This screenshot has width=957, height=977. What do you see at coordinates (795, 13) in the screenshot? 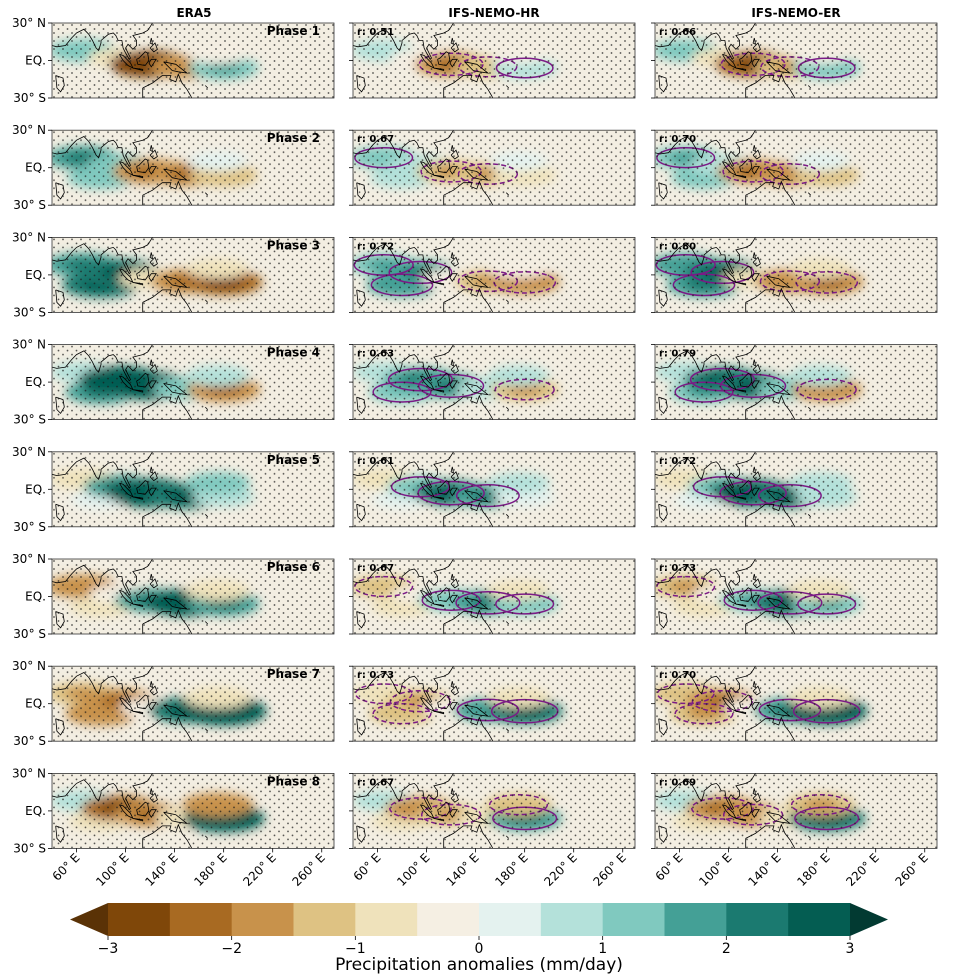
I see `panel-title-ifs-nemo-er: IFS-NEMO-ER` at bounding box center [795, 13].